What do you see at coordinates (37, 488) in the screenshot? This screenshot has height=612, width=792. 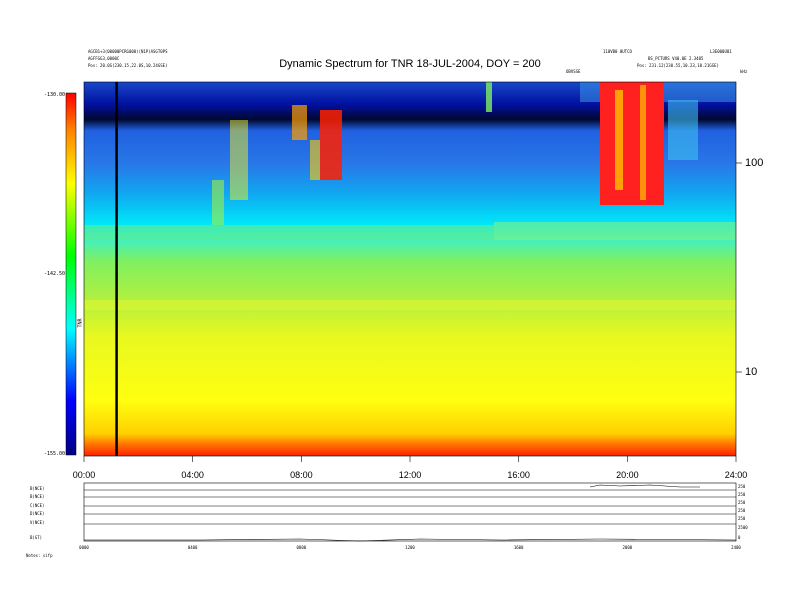 I see `subpanel-label-1: B(NCE)` at bounding box center [37, 488].